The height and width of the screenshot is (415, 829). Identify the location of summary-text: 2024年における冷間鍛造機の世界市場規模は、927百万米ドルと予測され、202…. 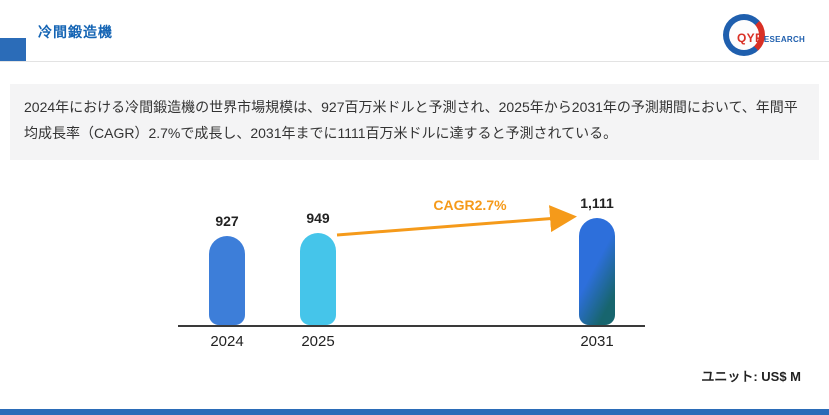
(411, 120).